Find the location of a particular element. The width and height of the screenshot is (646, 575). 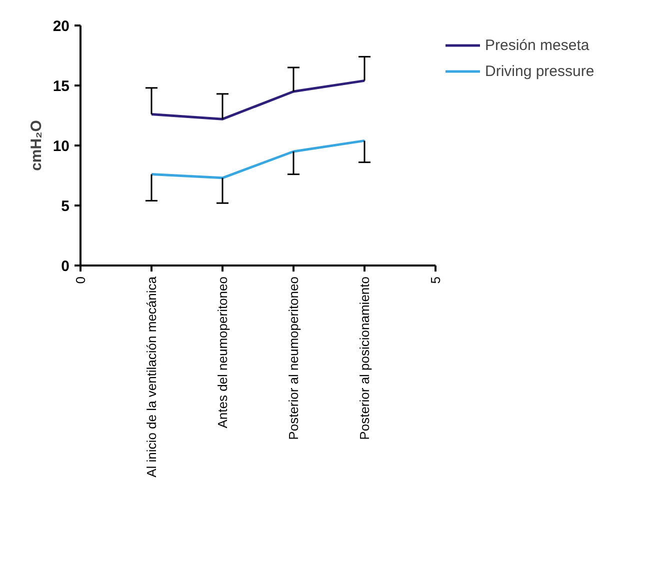

x-tick-label: 5 is located at coordinates (435, 280).